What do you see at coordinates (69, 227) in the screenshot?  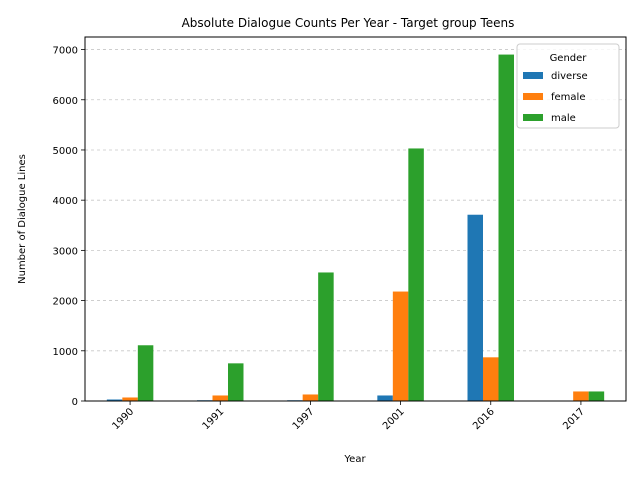 I see `y-axis: 0 1000 2000 3000 4000 5000 6000 7000` at bounding box center [69, 227].